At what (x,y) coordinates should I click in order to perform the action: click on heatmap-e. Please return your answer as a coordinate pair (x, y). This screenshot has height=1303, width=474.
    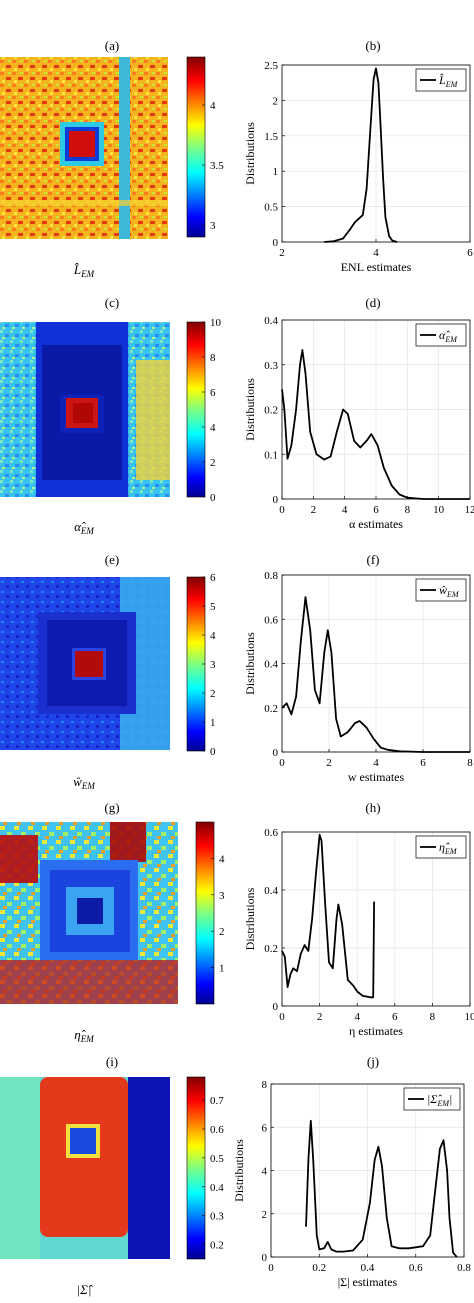
    Looking at the image, I should click on (85, 663).